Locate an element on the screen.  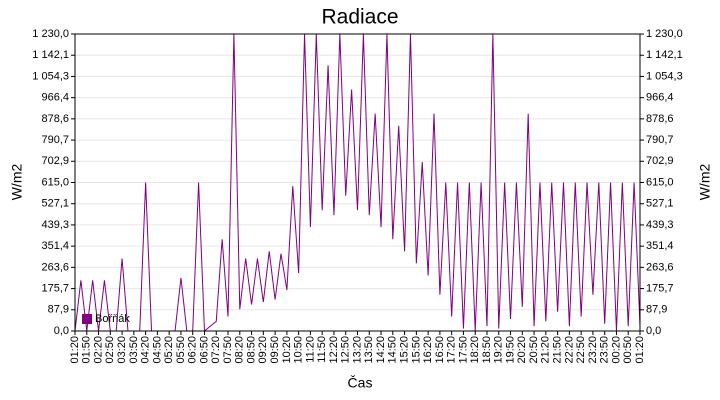
x-tick-label: 04:20 is located at coordinates (146, 350).